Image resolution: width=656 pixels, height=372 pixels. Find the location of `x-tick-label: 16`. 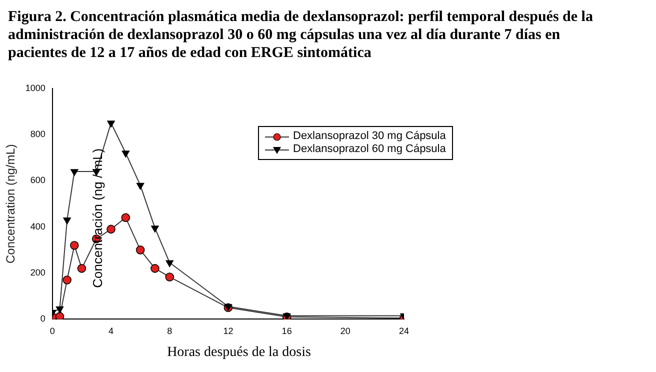

x-tick-label: 16 is located at coordinates (287, 331).